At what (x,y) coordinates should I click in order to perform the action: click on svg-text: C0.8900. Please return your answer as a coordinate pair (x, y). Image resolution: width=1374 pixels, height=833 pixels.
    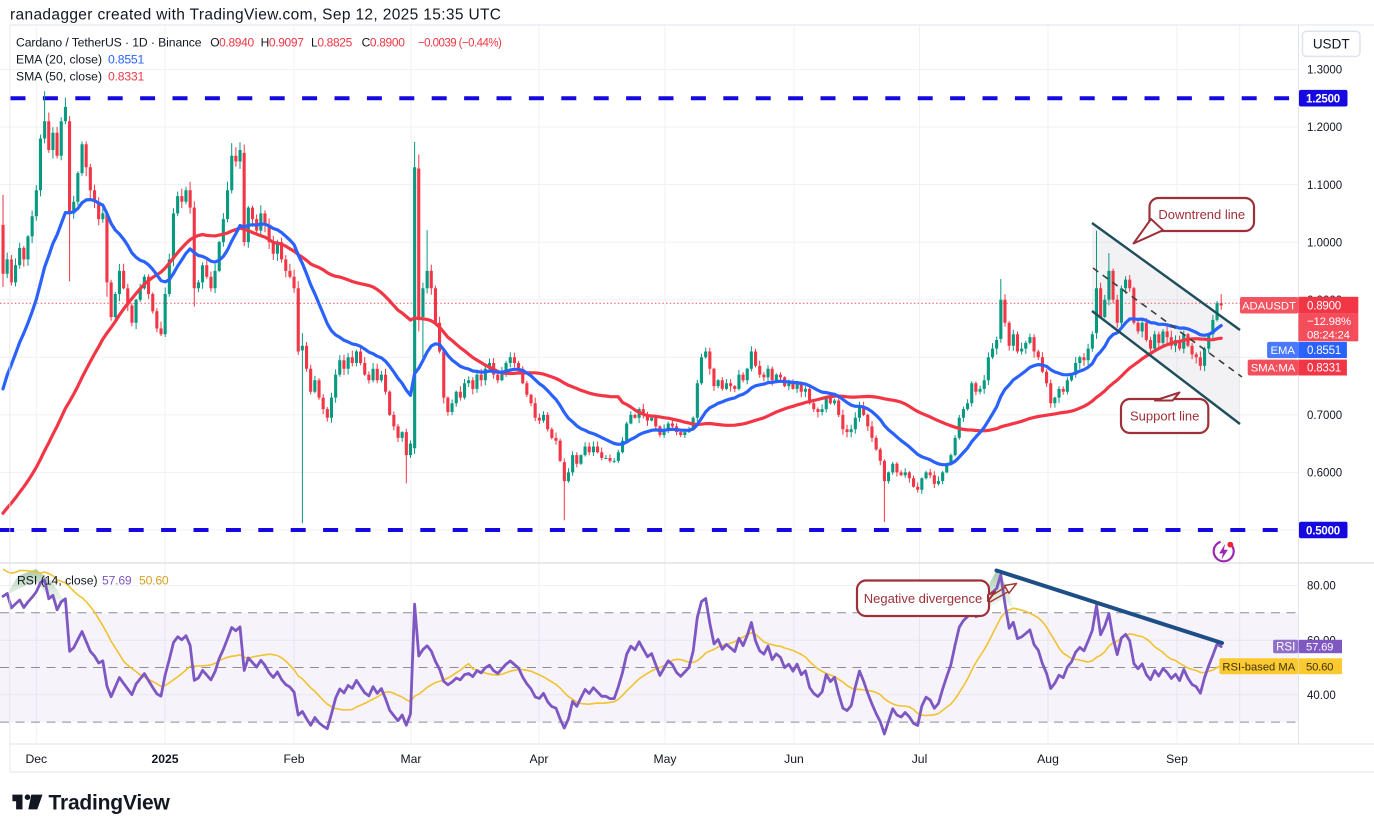
    Looking at the image, I should click on (384, 43).